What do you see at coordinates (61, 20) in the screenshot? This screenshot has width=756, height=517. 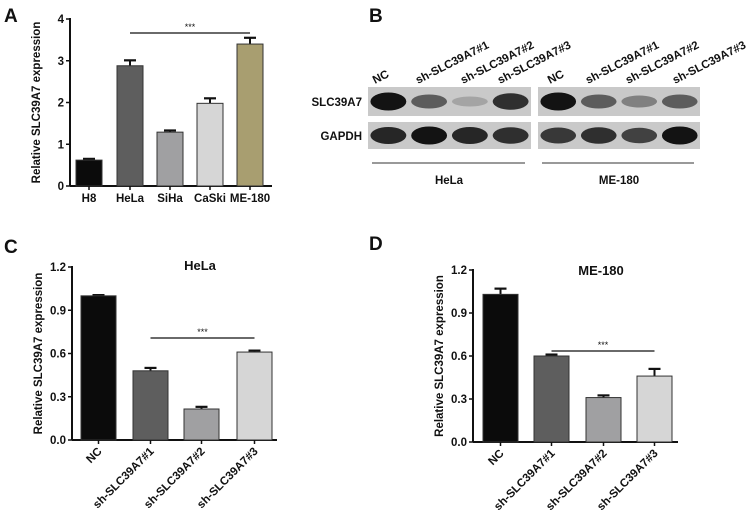 I see `y-tick-label: 4` at bounding box center [61, 20].